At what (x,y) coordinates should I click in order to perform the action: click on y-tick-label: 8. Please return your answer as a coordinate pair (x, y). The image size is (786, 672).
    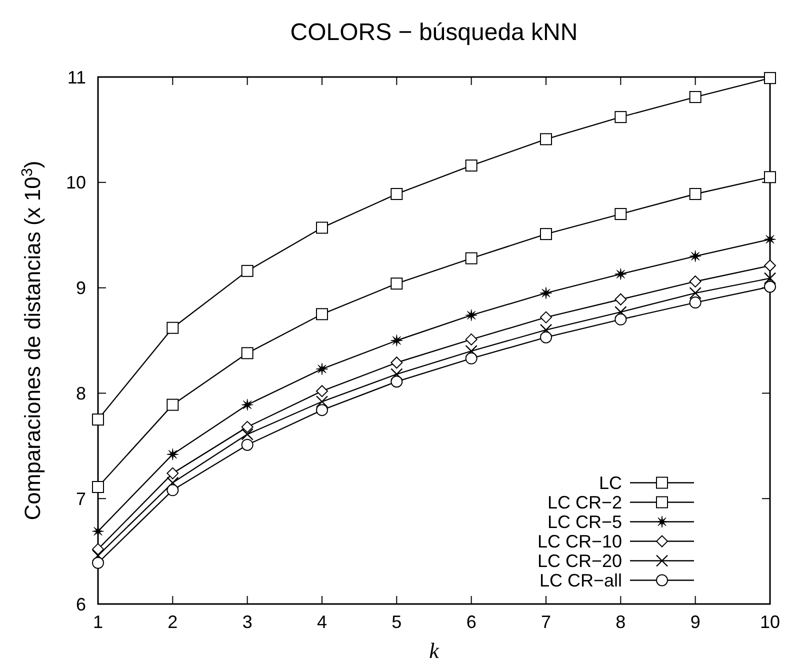
    Looking at the image, I should click on (81, 394).